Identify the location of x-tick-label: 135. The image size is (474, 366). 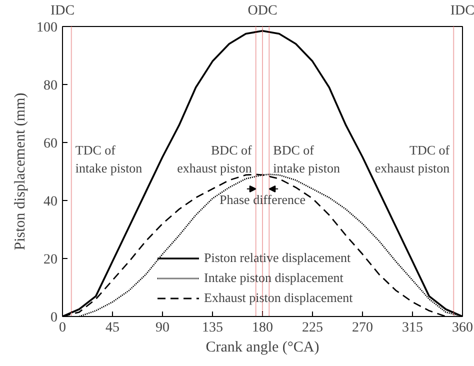
(212, 328).